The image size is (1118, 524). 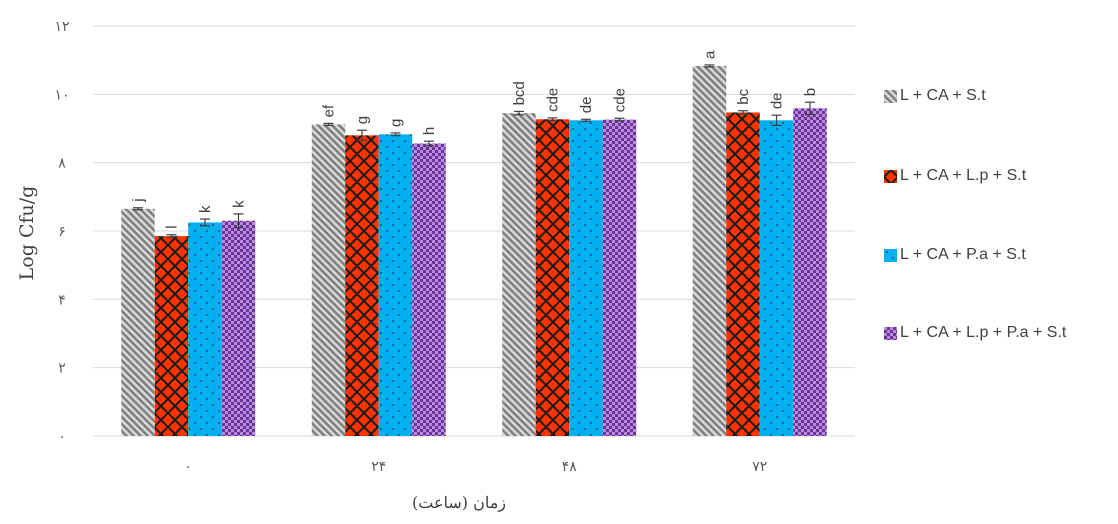 I want to click on y-tick-label: ۰, so click(x=62, y=436).